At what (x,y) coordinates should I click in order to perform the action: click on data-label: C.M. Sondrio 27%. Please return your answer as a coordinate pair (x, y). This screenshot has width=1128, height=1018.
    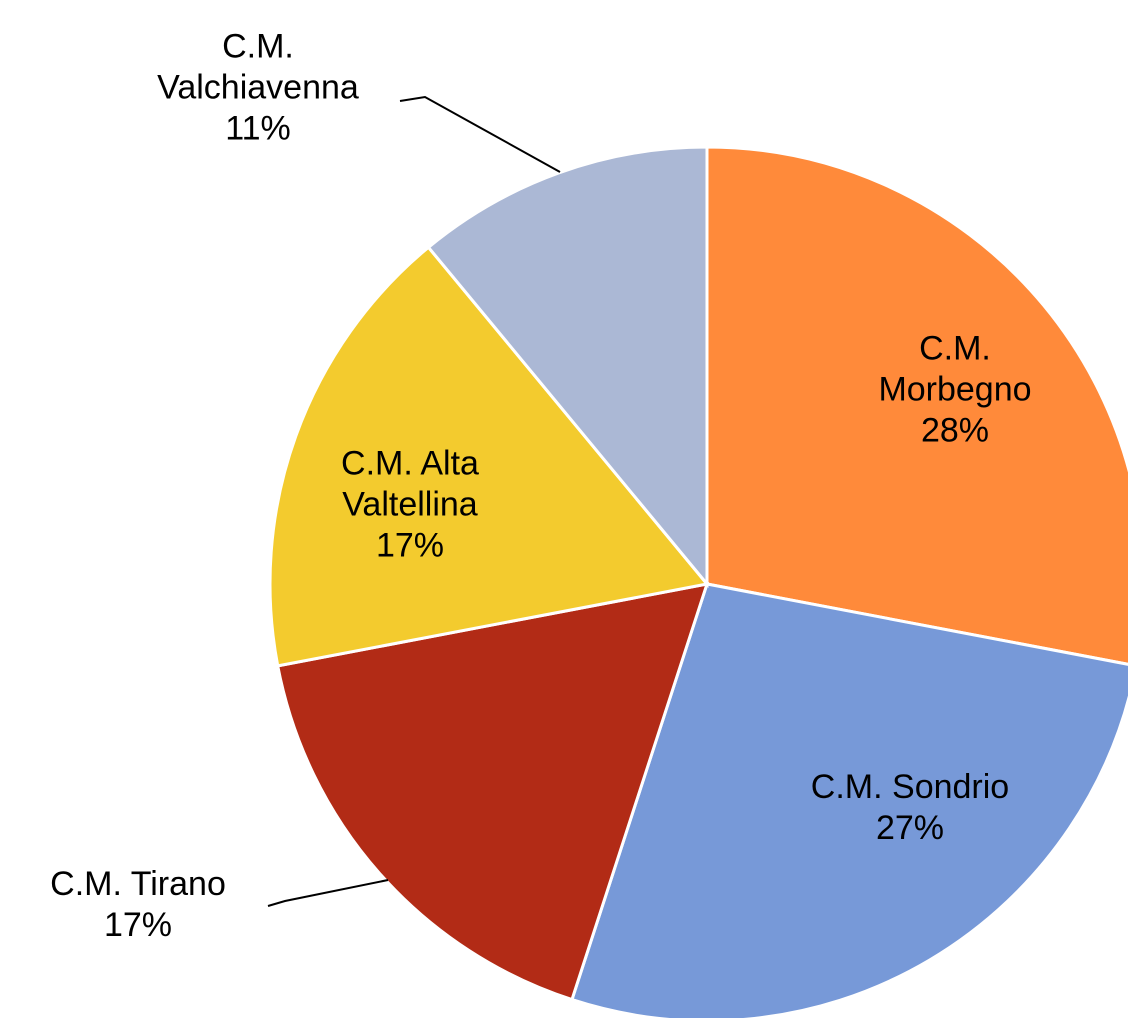
    Looking at the image, I should click on (910, 808).